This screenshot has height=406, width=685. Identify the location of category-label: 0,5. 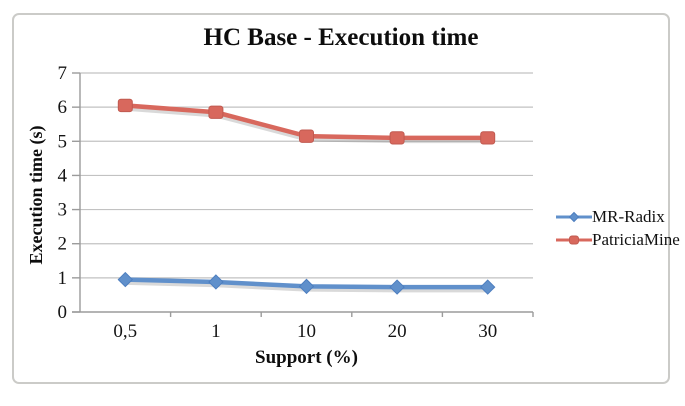
(125, 331).